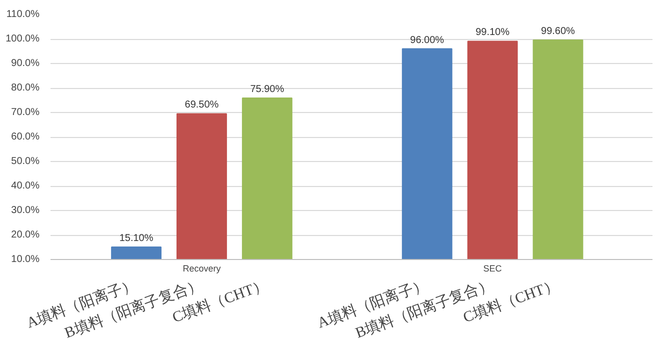  Describe the element at coordinates (23, 14) in the screenshot. I see `y-tick-label: 110.0%` at that location.